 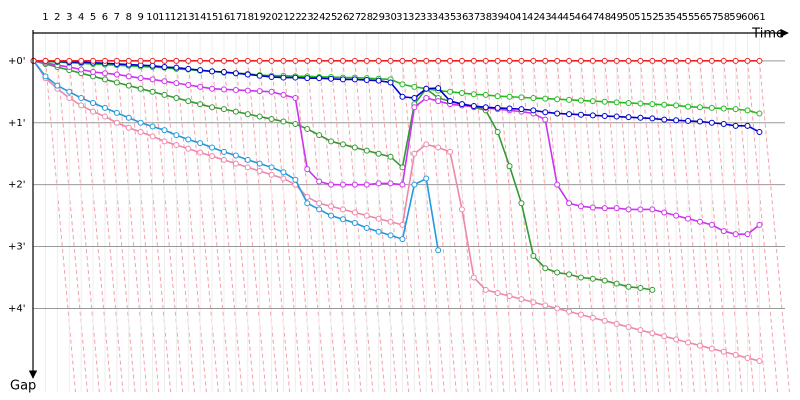 I want to click on x-tick-label: 22, so click(x=295, y=17).